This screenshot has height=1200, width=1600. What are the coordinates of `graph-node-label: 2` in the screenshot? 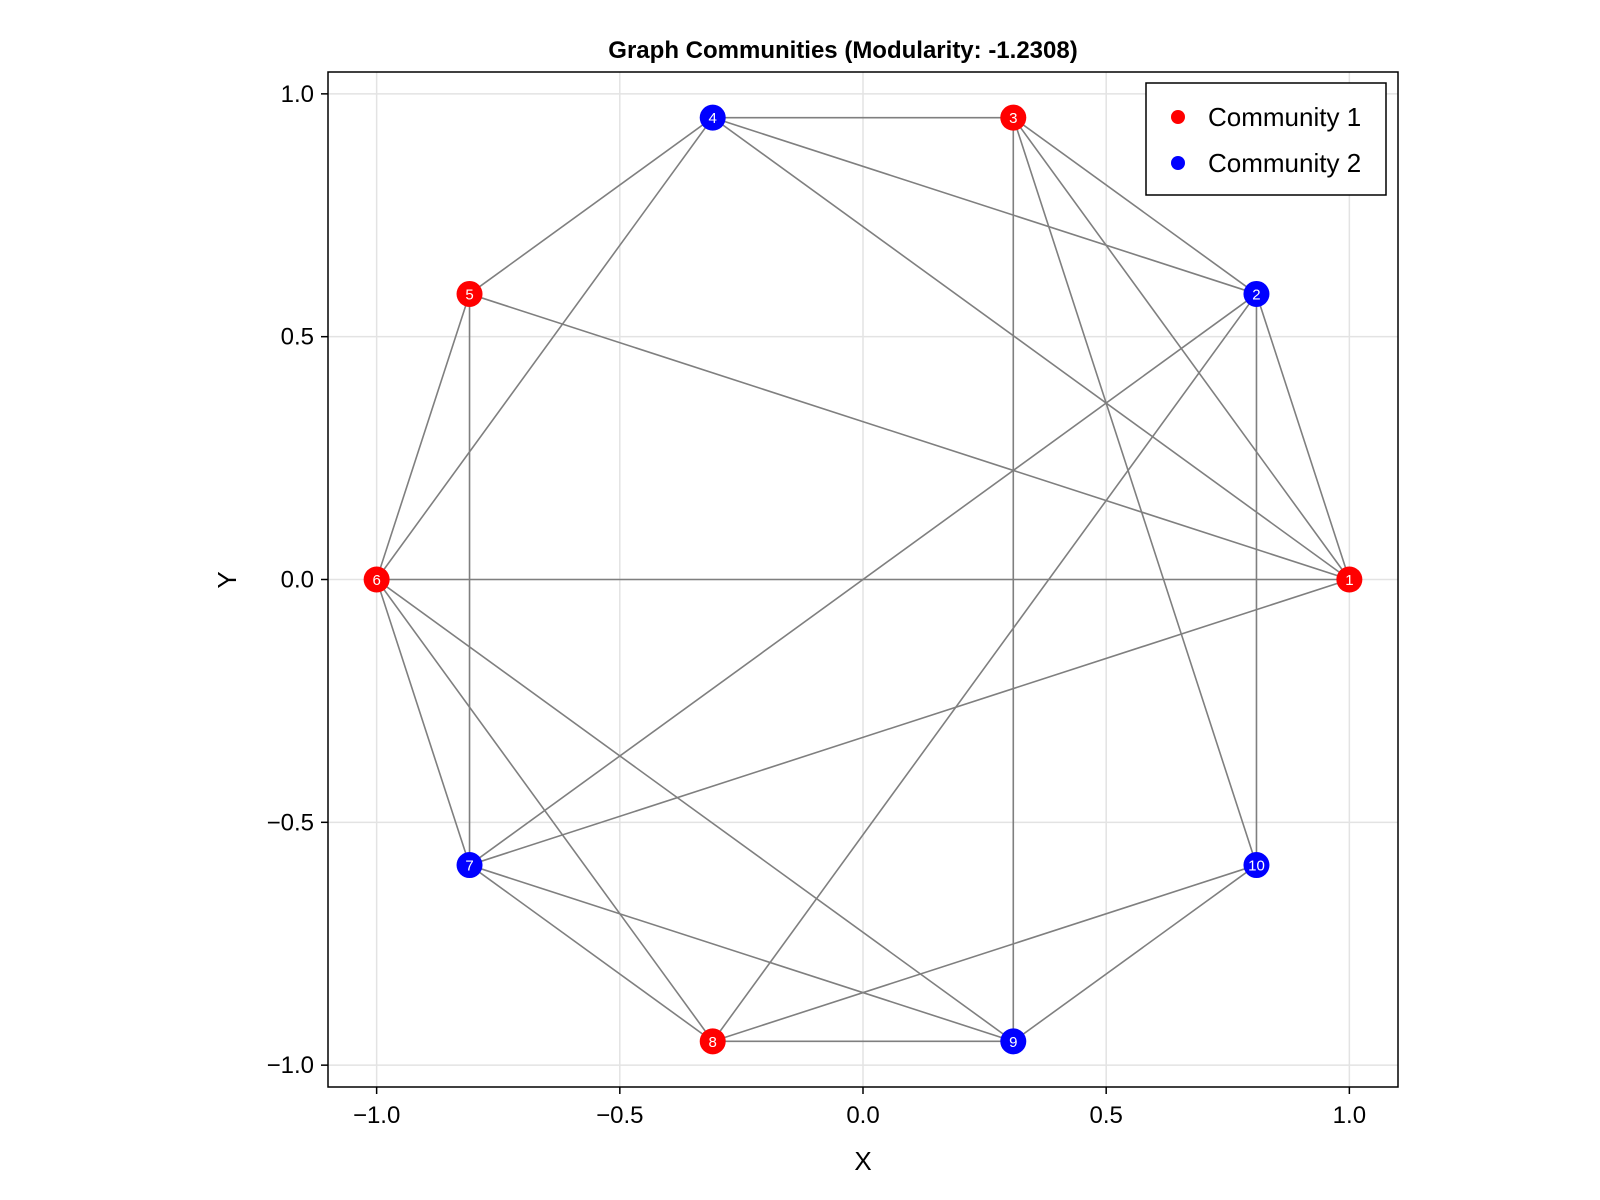 It's located at (1256, 294).